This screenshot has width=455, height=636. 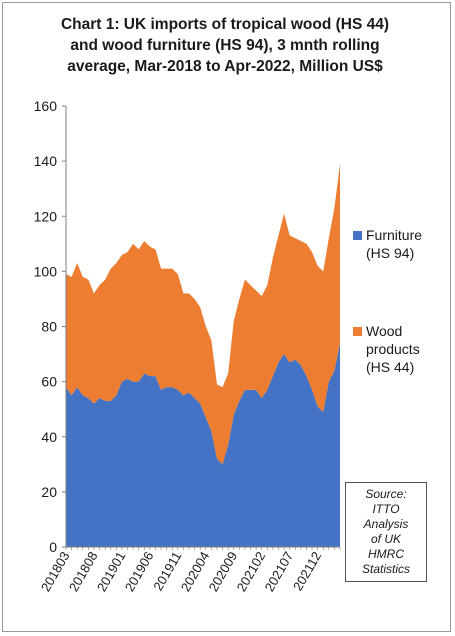 I want to click on y-tick-label-60: 60, so click(x=49, y=382).